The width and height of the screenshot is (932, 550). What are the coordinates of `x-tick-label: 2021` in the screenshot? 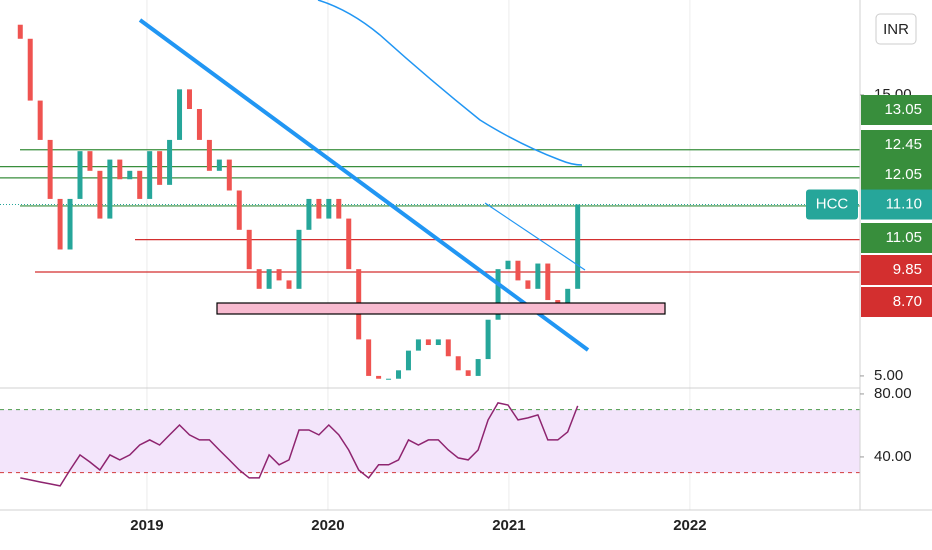 It's located at (508, 525).